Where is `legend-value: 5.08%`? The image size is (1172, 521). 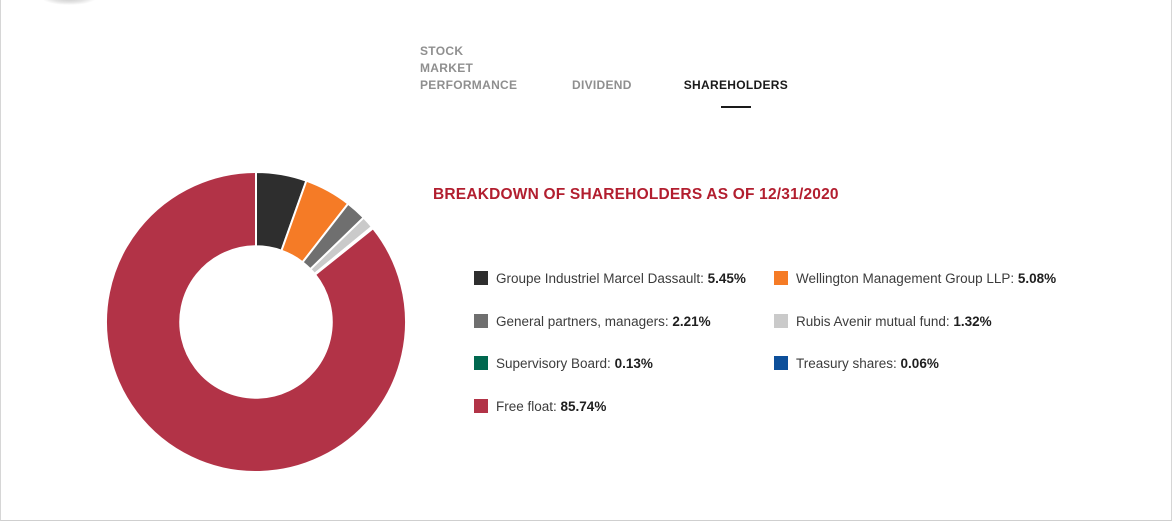
legend-value: 5.08% is located at coordinates (1037, 278).